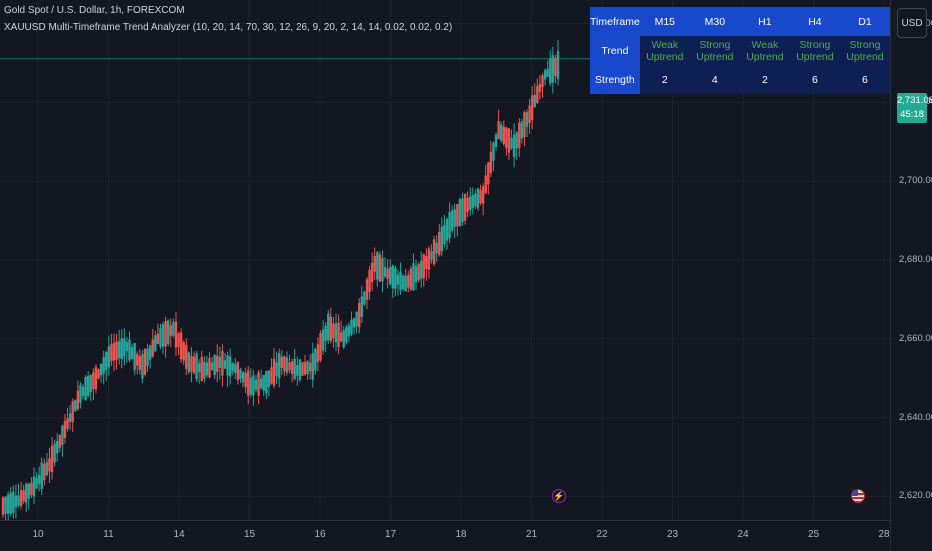 This screenshot has height=551, width=932. Describe the element at coordinates (615, 21) in the screenshot. I see `header-timeframe: Timeframe` at that location.